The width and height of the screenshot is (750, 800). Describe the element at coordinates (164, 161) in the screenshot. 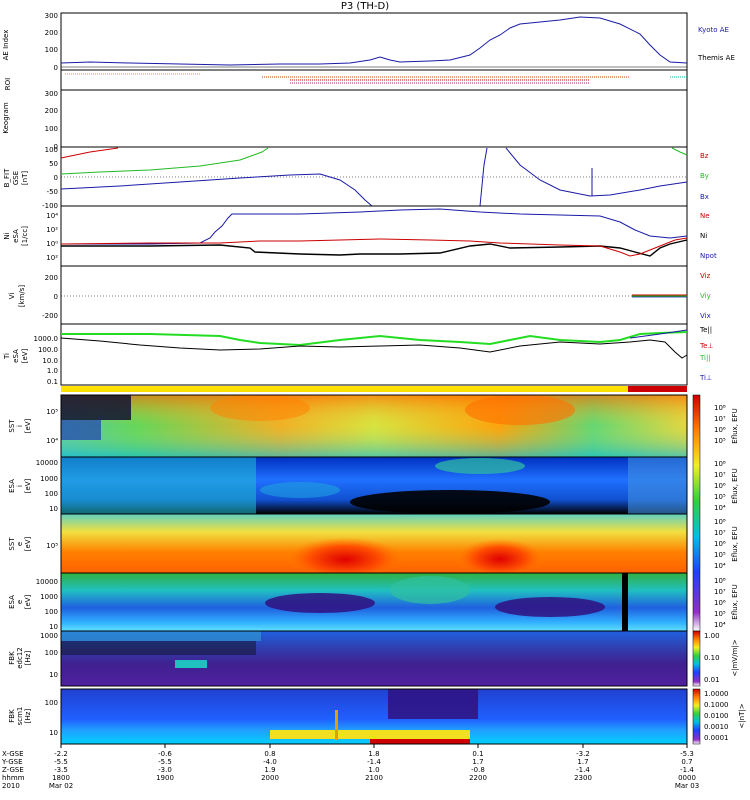

I see `by-line` at that location.